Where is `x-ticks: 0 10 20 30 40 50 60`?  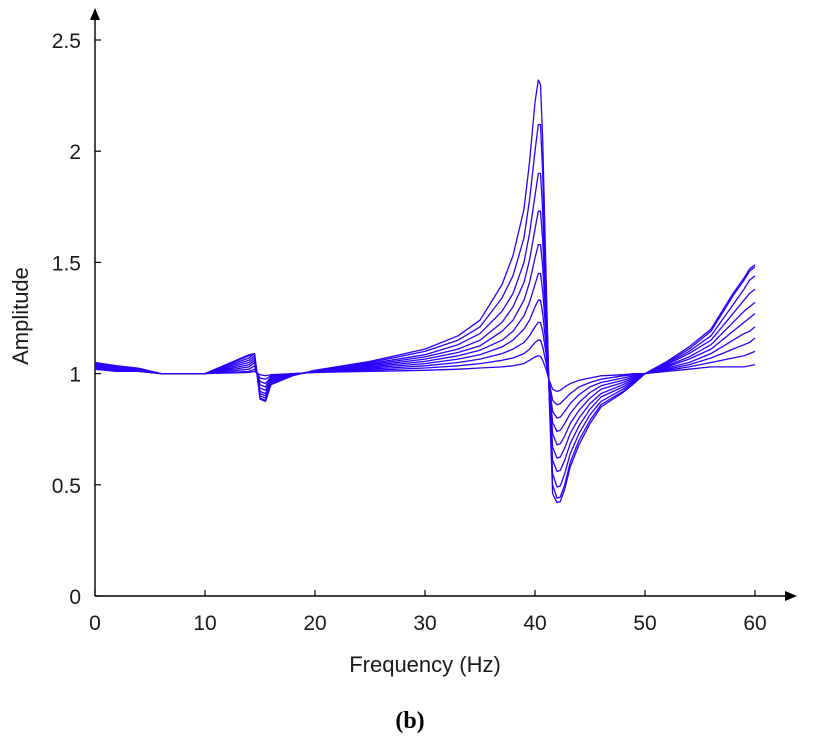 x-ticks: 0 10 20 30 40 50 60 is located at coordinates (428, 612).